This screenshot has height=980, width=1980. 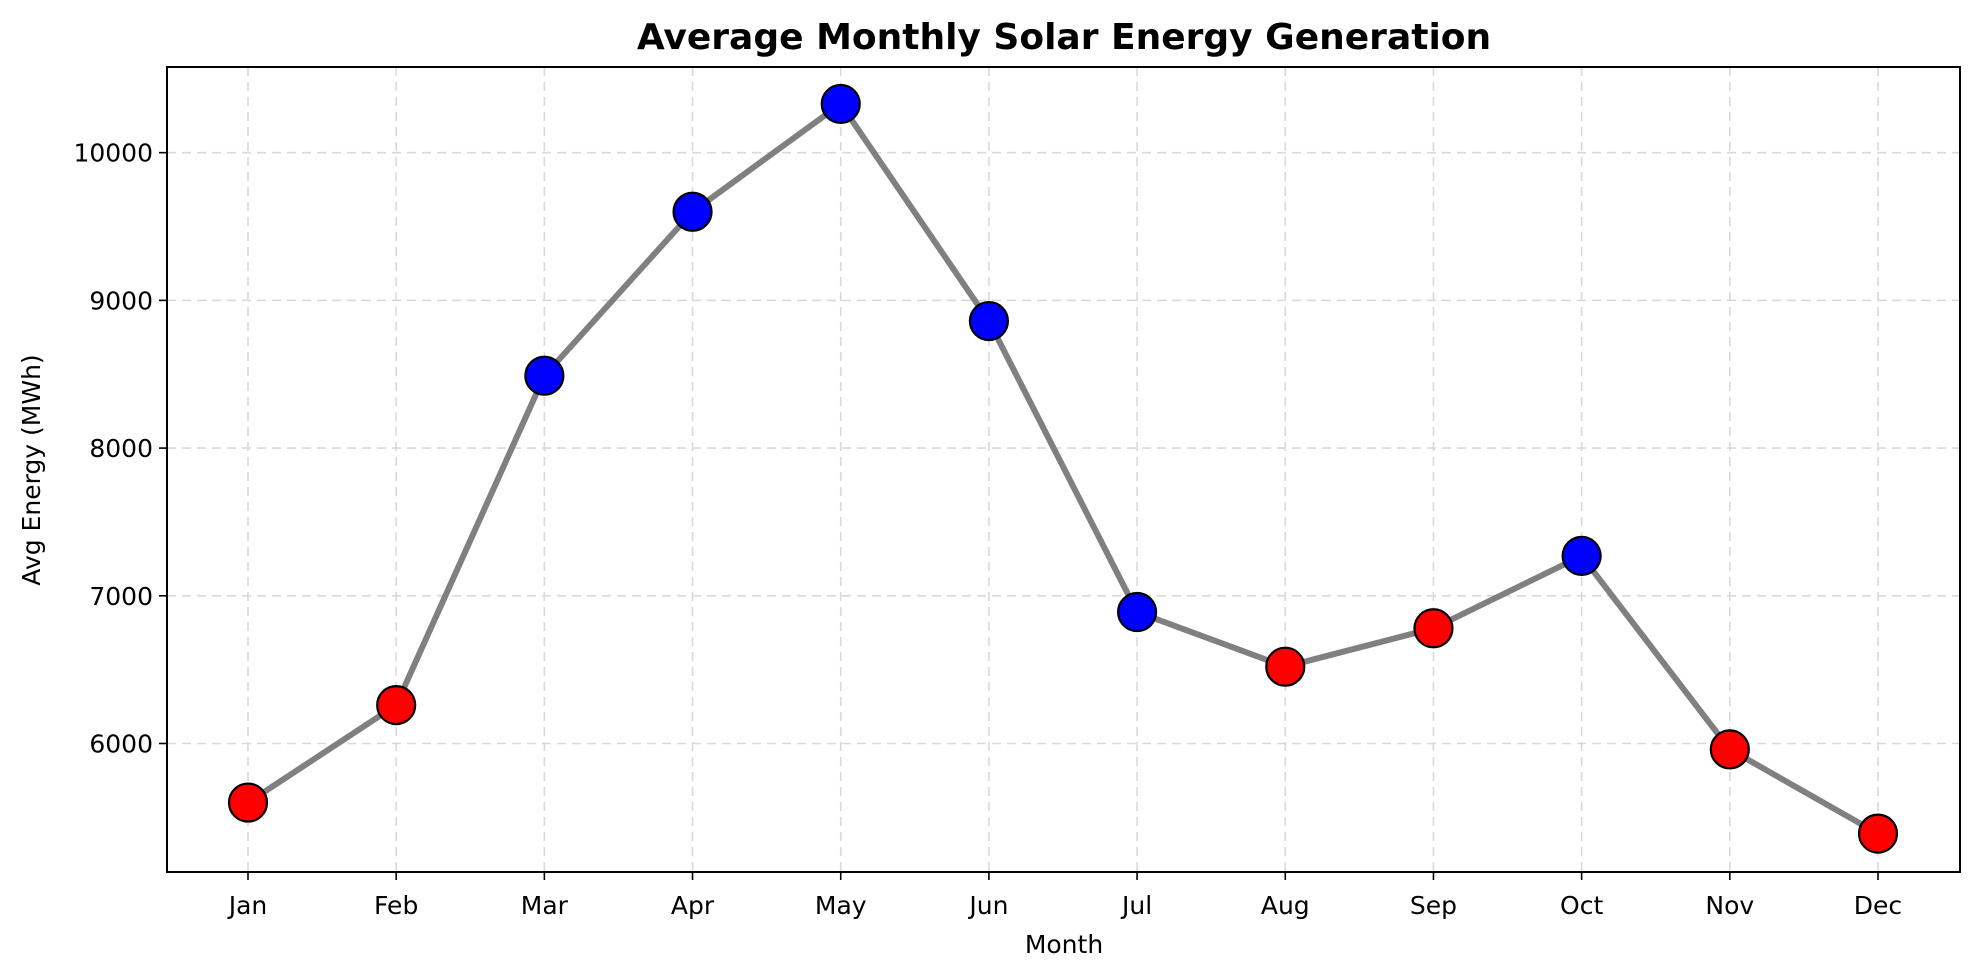 What do you see at coordinates (545, 905) in the screenshot?
I see `x-tick-label: Mar` at bounding box center [545, 905].